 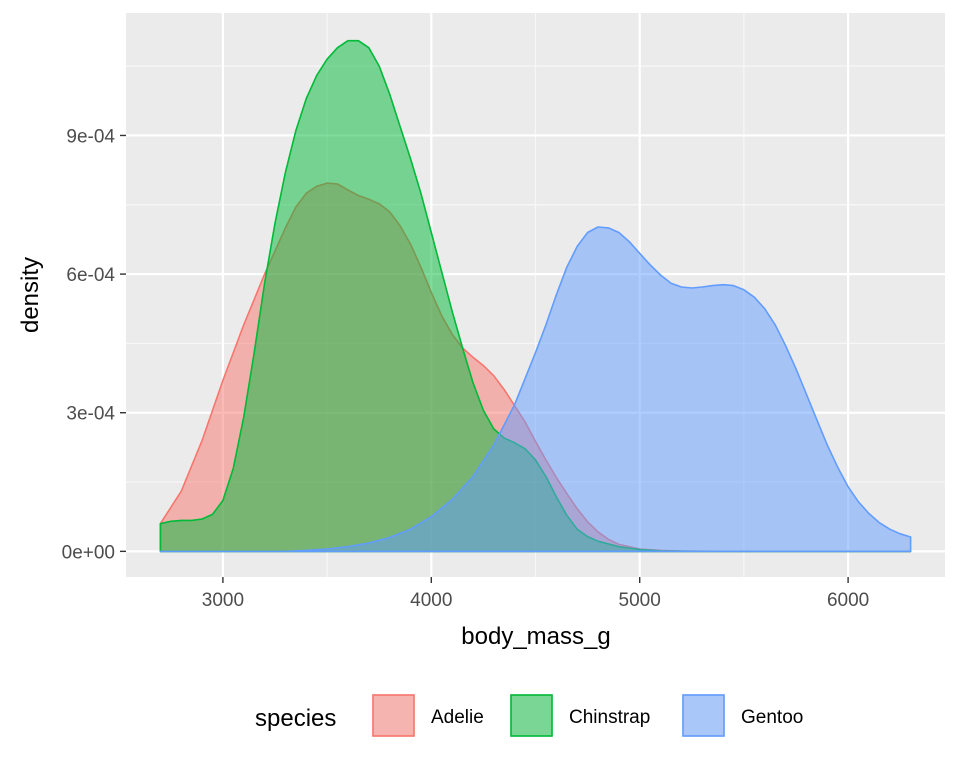 What do you see at coordinates (30, 295) in the screenshot?
I see `y-axis-title: density` at bounding box center [30, 295].